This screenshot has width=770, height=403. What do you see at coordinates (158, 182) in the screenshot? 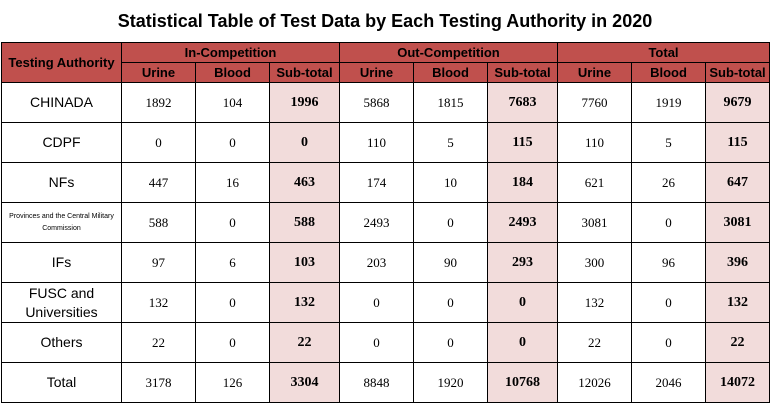
I see `value-cell: 447` at bounding box center [158, 182].